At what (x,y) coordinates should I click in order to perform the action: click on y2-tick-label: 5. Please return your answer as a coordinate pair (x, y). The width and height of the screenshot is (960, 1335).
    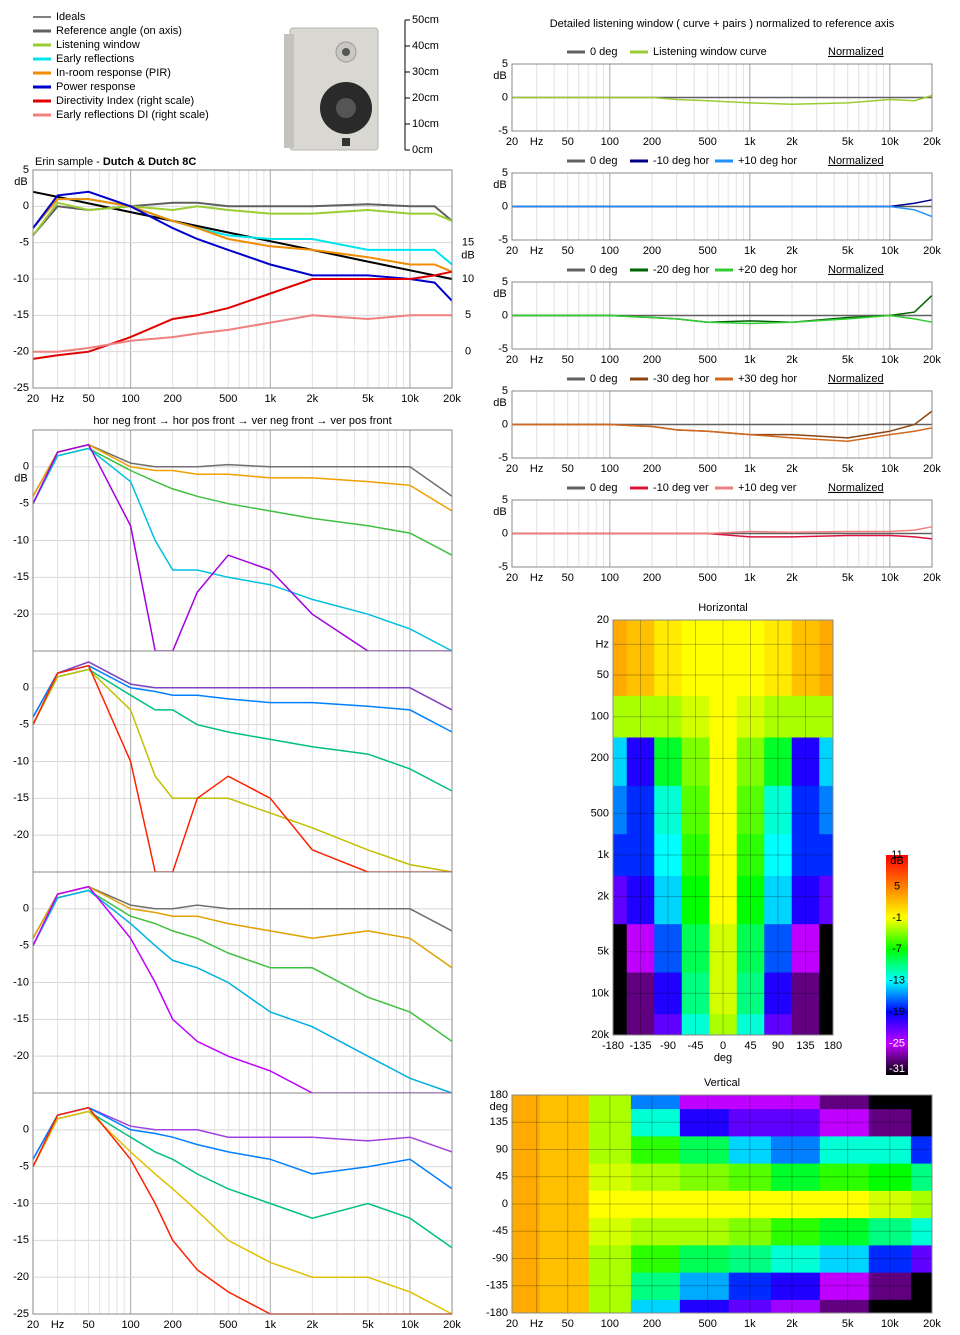
    Looking at the image, I should click on (468, 315).